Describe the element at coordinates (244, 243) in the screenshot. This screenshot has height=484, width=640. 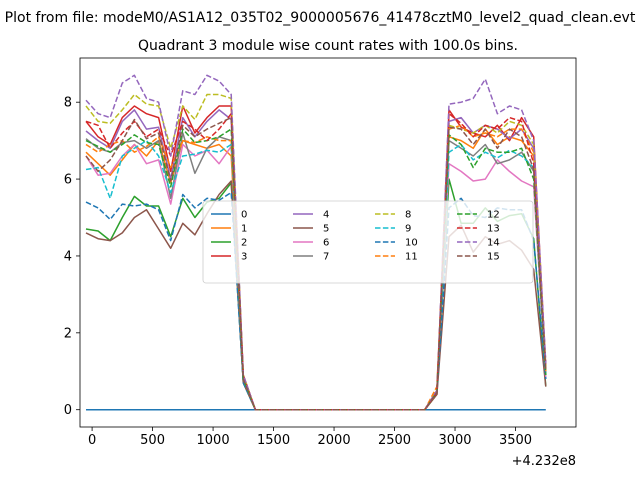
I see `legend-label-2: 2` at that location.